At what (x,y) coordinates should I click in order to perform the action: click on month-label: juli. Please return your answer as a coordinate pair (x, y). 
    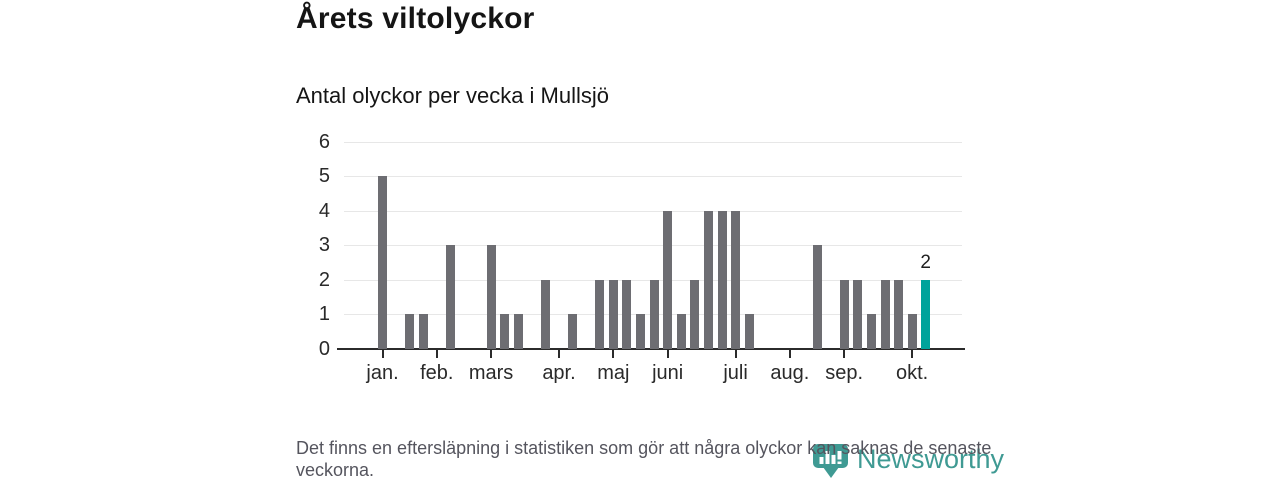
    Looking at the image, I should click on (735, 372).